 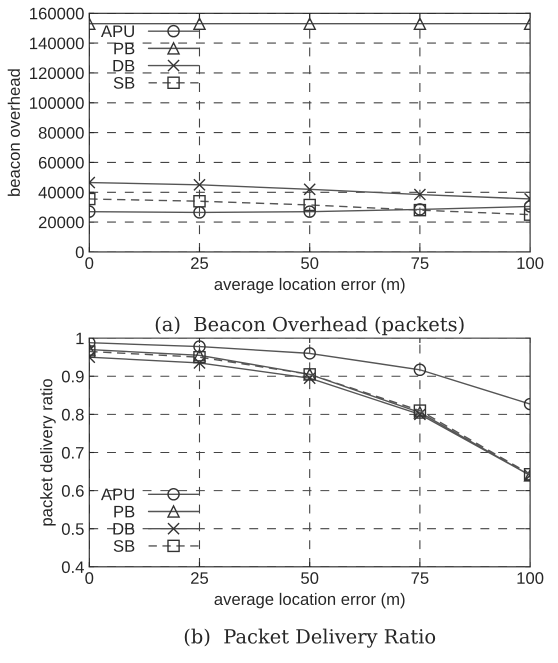 I want to click on y-tick-label: 0, so click(x=80, y=252).